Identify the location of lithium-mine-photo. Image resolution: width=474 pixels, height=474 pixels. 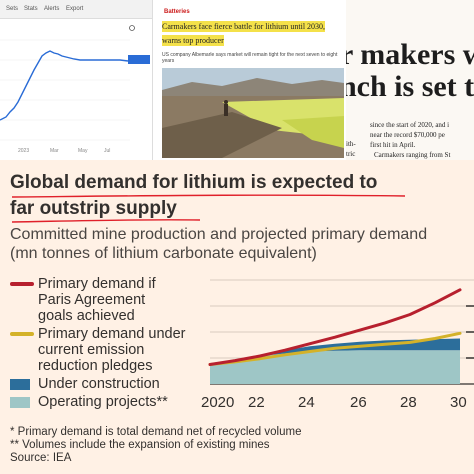
(253, 113).